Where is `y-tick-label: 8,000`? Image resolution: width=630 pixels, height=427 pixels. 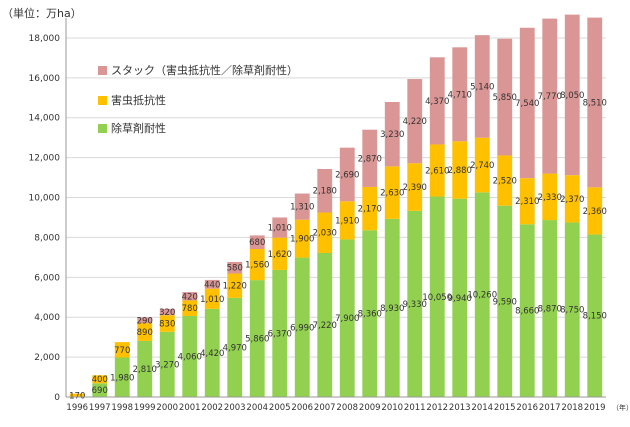 y-tick-label: 8,000 is located at coordinates (47, 238).